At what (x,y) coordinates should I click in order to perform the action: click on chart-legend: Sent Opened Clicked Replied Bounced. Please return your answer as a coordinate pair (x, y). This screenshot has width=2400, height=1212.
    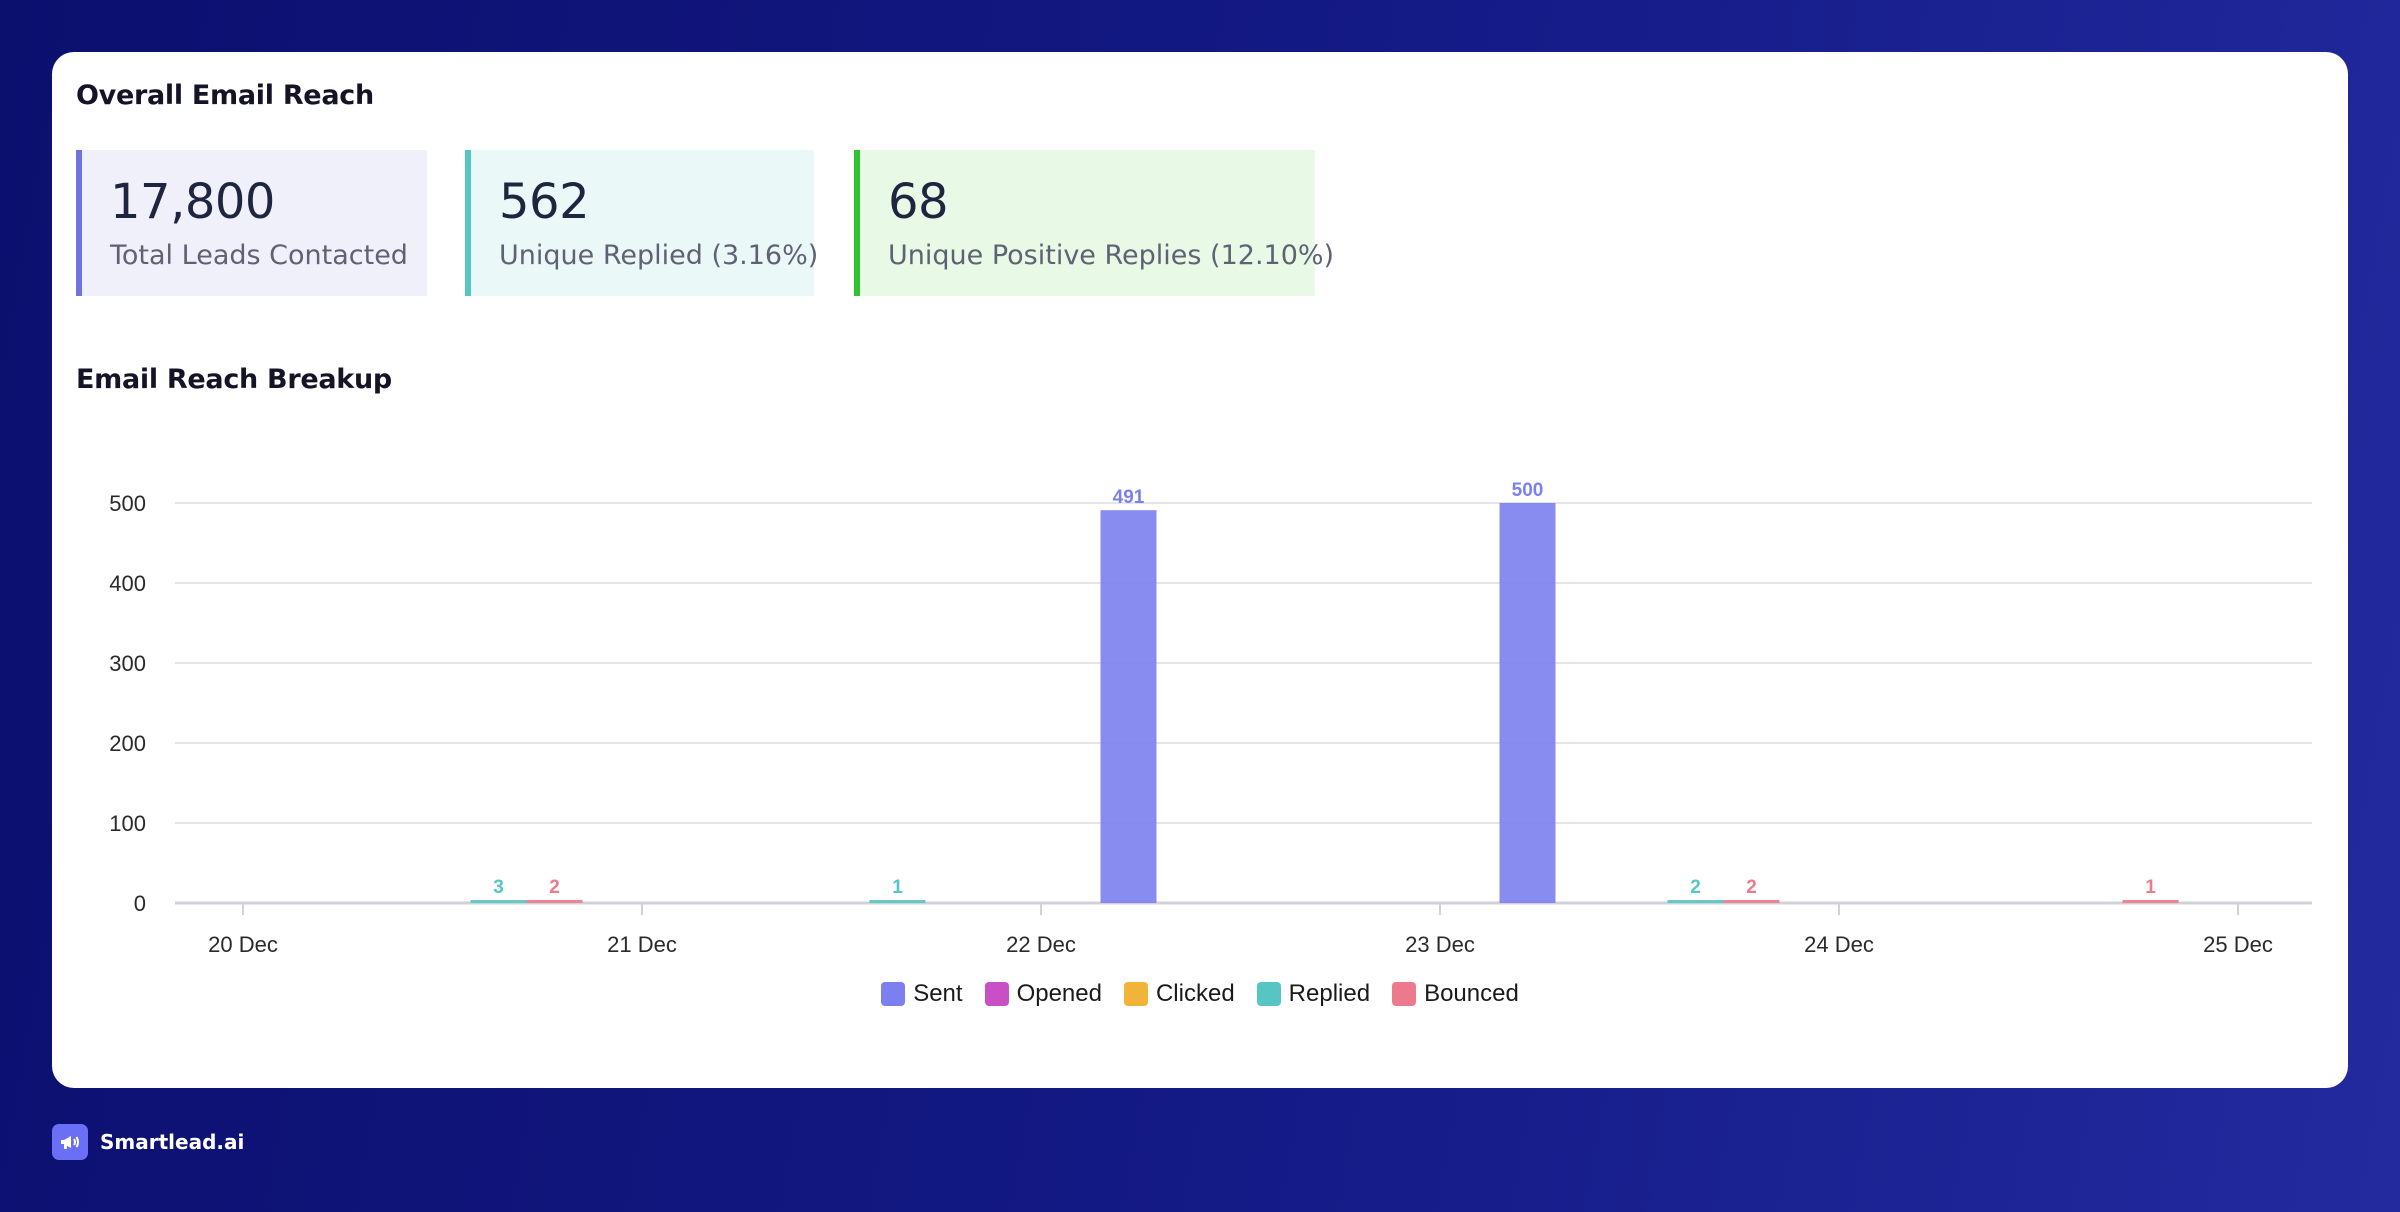
    Looking at the image, I should click on (1200, 994).